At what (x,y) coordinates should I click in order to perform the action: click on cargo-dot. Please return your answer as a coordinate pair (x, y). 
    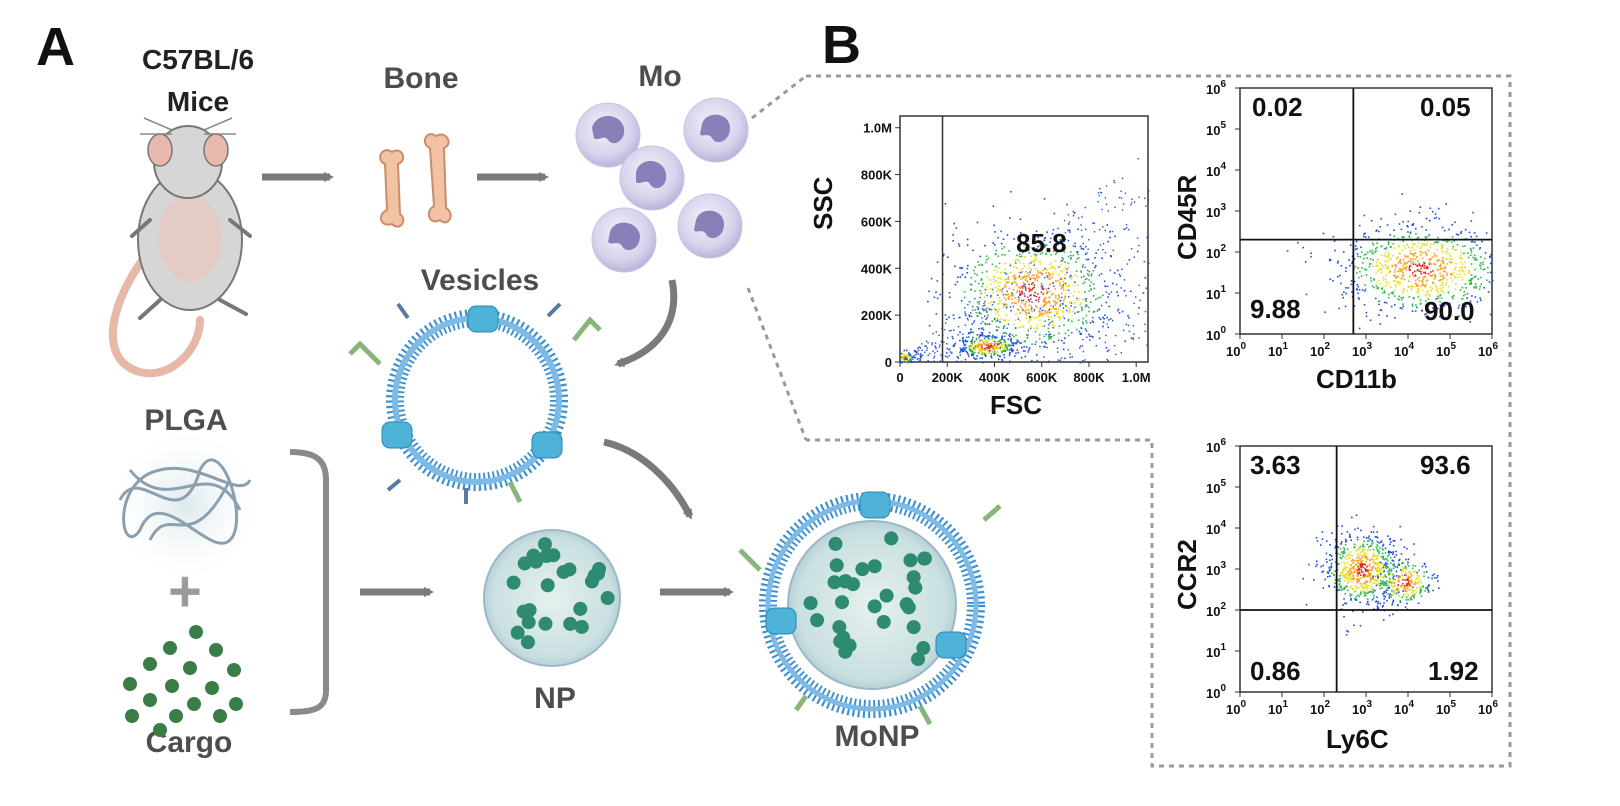
    Looking at the image, I should click on (196, 632).